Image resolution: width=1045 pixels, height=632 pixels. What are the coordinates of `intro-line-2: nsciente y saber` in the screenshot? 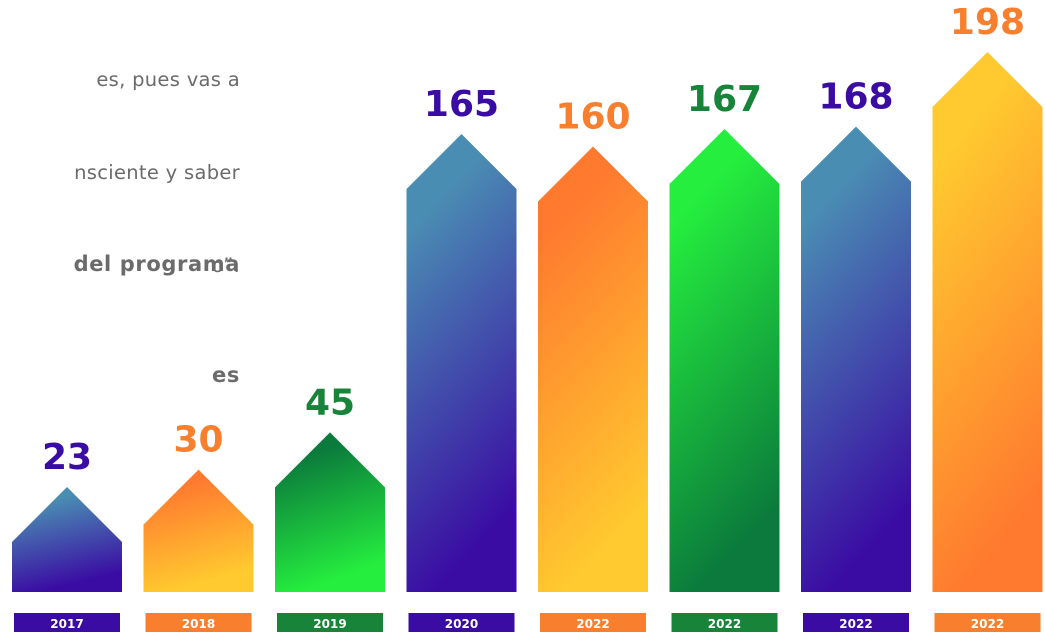 It's located at (157, 172).